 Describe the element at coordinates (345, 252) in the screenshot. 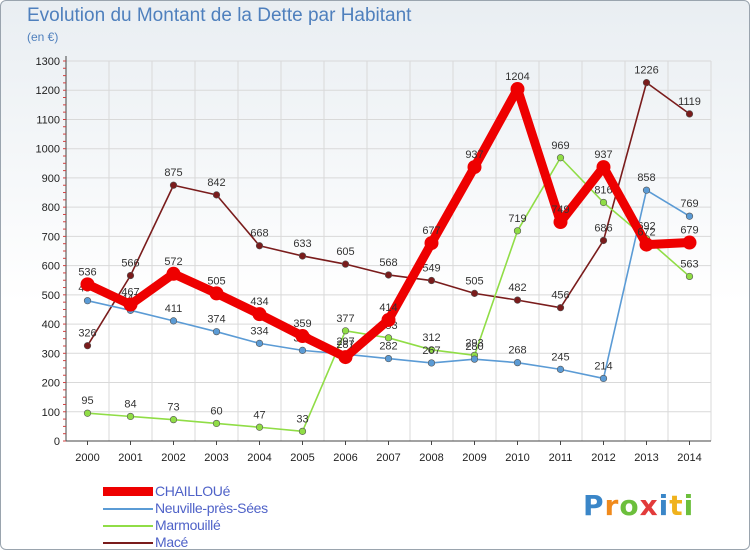

I see `data-label: 605` at that location.